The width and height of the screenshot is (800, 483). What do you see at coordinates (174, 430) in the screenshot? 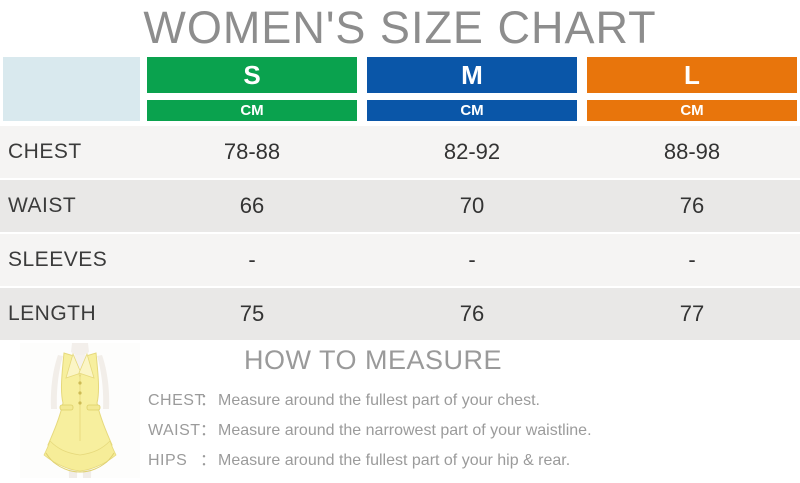
I see `measure-label: WAIST` at bounding box center [174, 430].